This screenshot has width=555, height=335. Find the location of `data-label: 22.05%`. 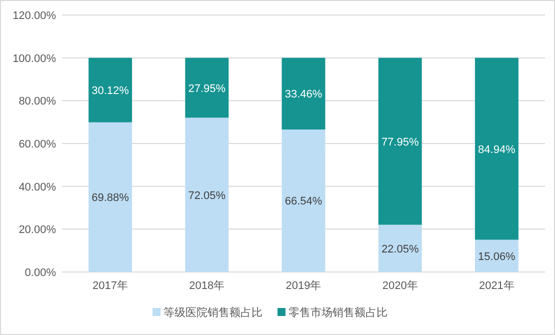

data-label: 22.05% is located at coordinates (400, 249).